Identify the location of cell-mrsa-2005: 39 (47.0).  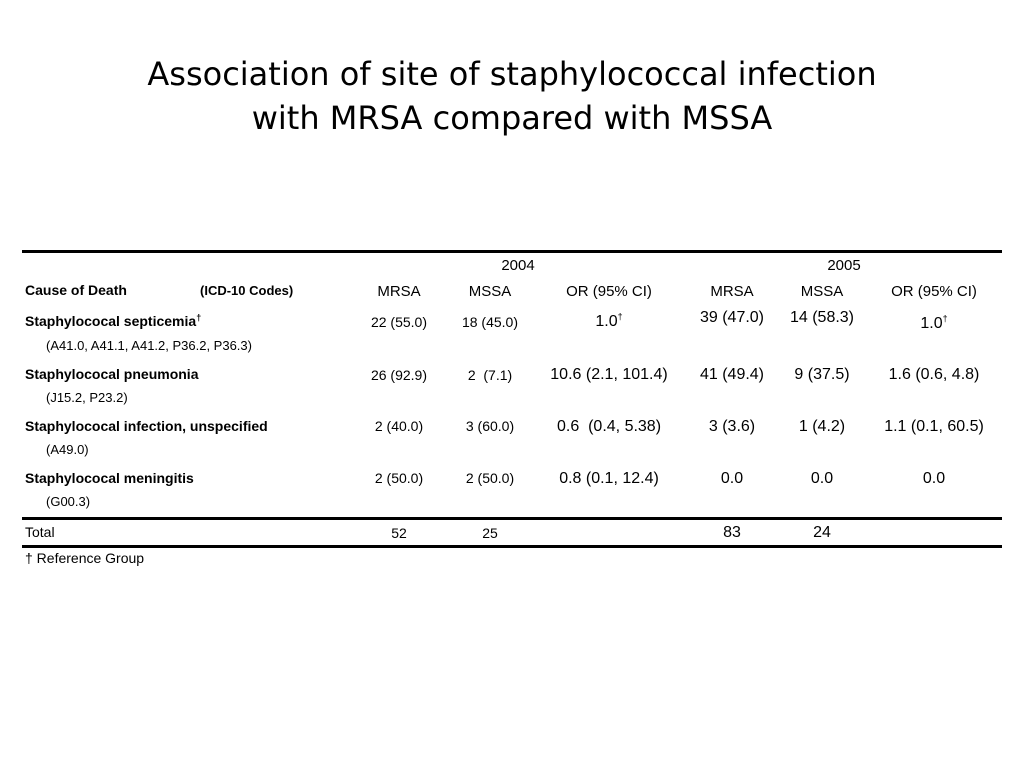
(732, 317).